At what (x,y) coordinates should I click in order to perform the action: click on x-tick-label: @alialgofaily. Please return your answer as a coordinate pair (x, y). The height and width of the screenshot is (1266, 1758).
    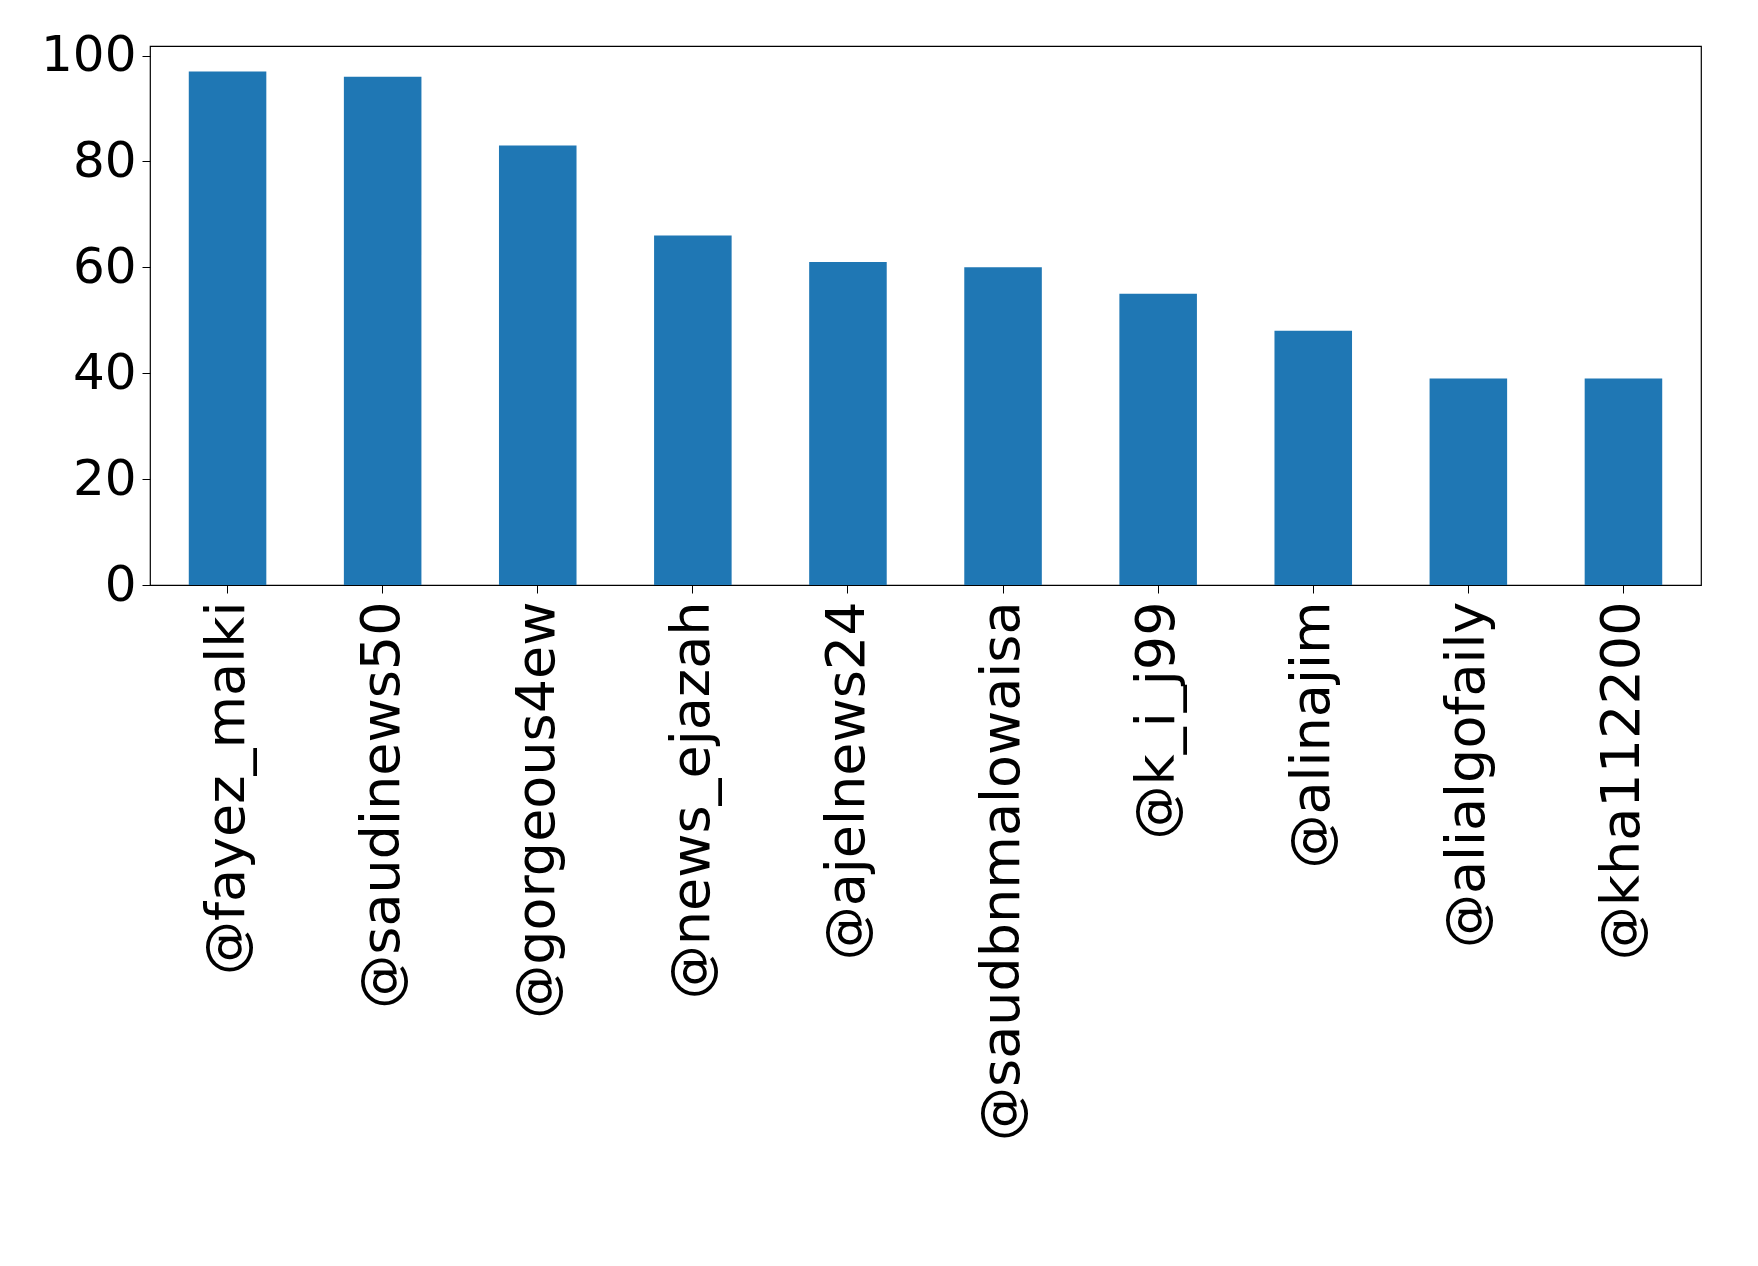
    Looking at the image, I should click on (1466, 775).